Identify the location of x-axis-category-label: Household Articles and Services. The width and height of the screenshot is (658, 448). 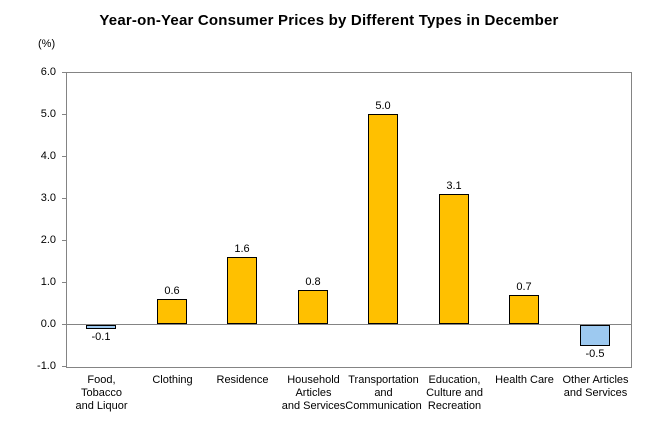
(313, 393).